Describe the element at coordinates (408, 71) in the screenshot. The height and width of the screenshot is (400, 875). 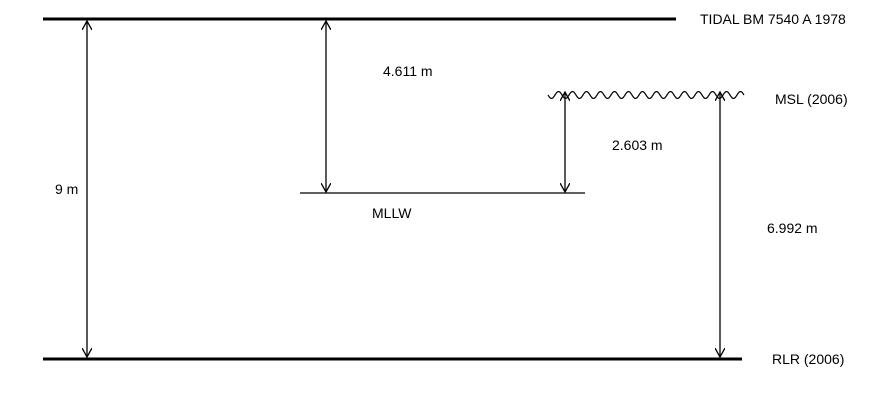
I see `bm-to-mllw-label: 4.611 m` at that location.